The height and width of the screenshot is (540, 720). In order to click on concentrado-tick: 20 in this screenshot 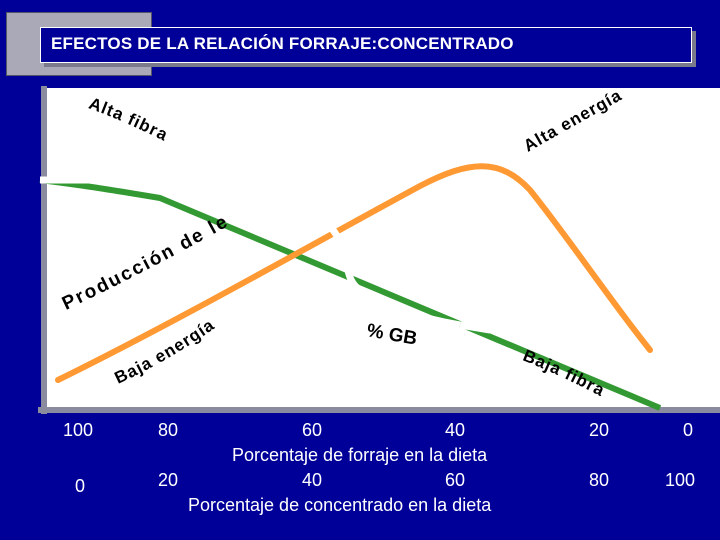, I will do `click(168, 480)`.